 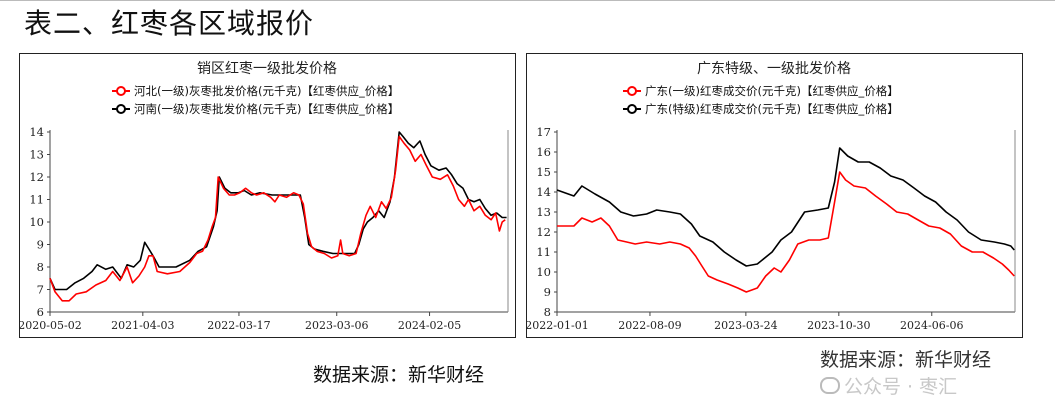 I want to click on y-tick-label: 17, so click(x=543, y=132).